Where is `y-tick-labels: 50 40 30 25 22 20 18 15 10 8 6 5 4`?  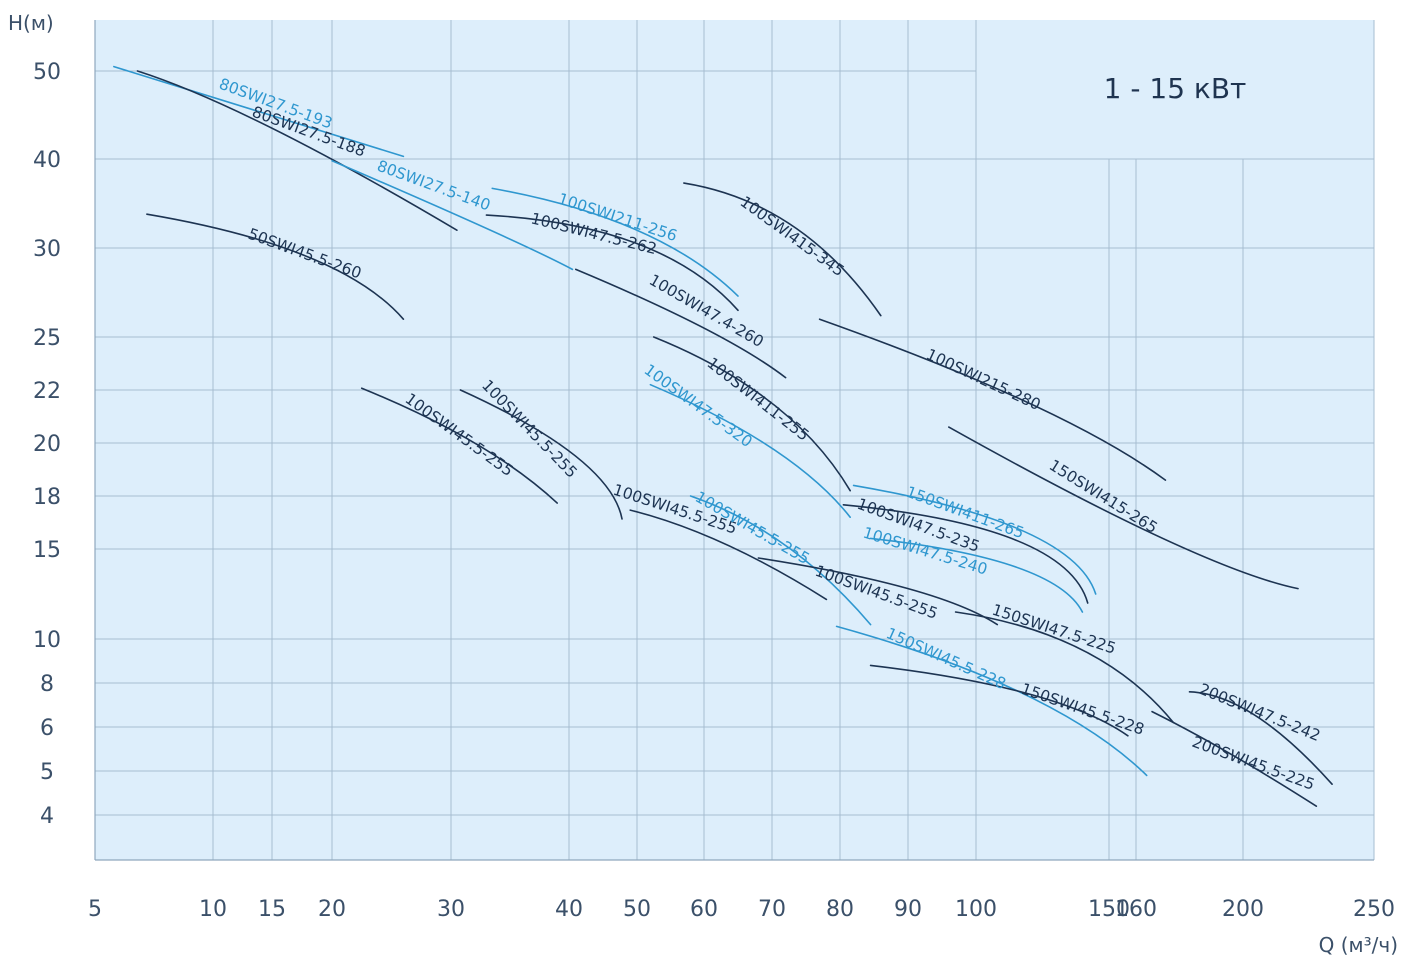 y-tick-labels: 50 40 30 25 22 20 18 15 10 8 6 5 4 is located at coordinates (47, 444).